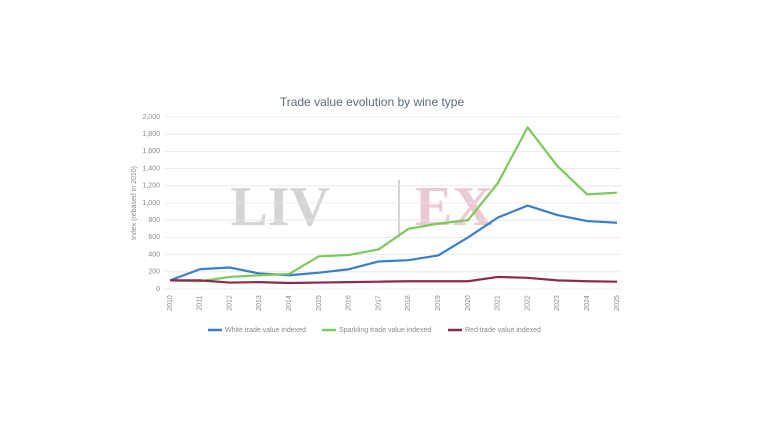  What do you see at coordinates (385, 330) in the screenshot?
I see `legend-label: Sparkling trade value indexed` at bounding box center [385, 330].